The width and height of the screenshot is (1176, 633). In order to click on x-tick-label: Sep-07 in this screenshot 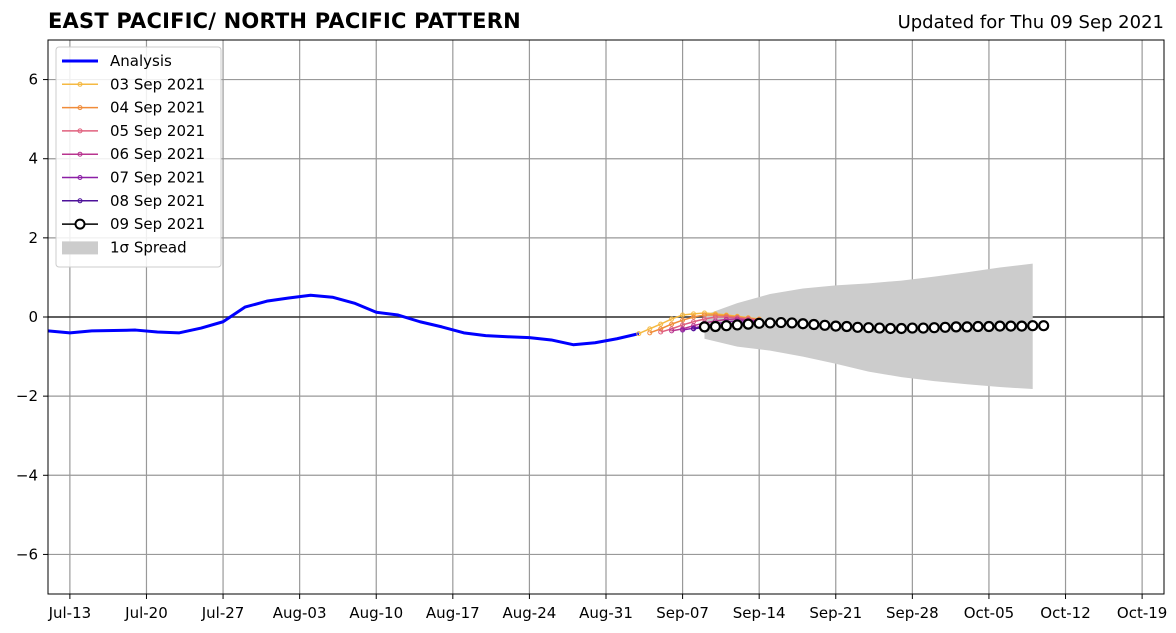, I will do `click(682, 613)`.